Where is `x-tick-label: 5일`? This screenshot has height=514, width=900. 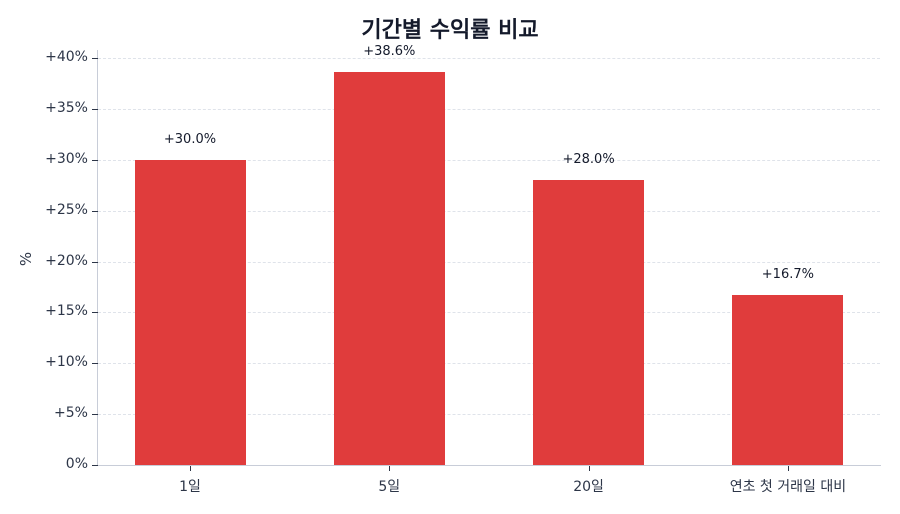
x-tick-label: 5일 is located at coordinates (389, 487).